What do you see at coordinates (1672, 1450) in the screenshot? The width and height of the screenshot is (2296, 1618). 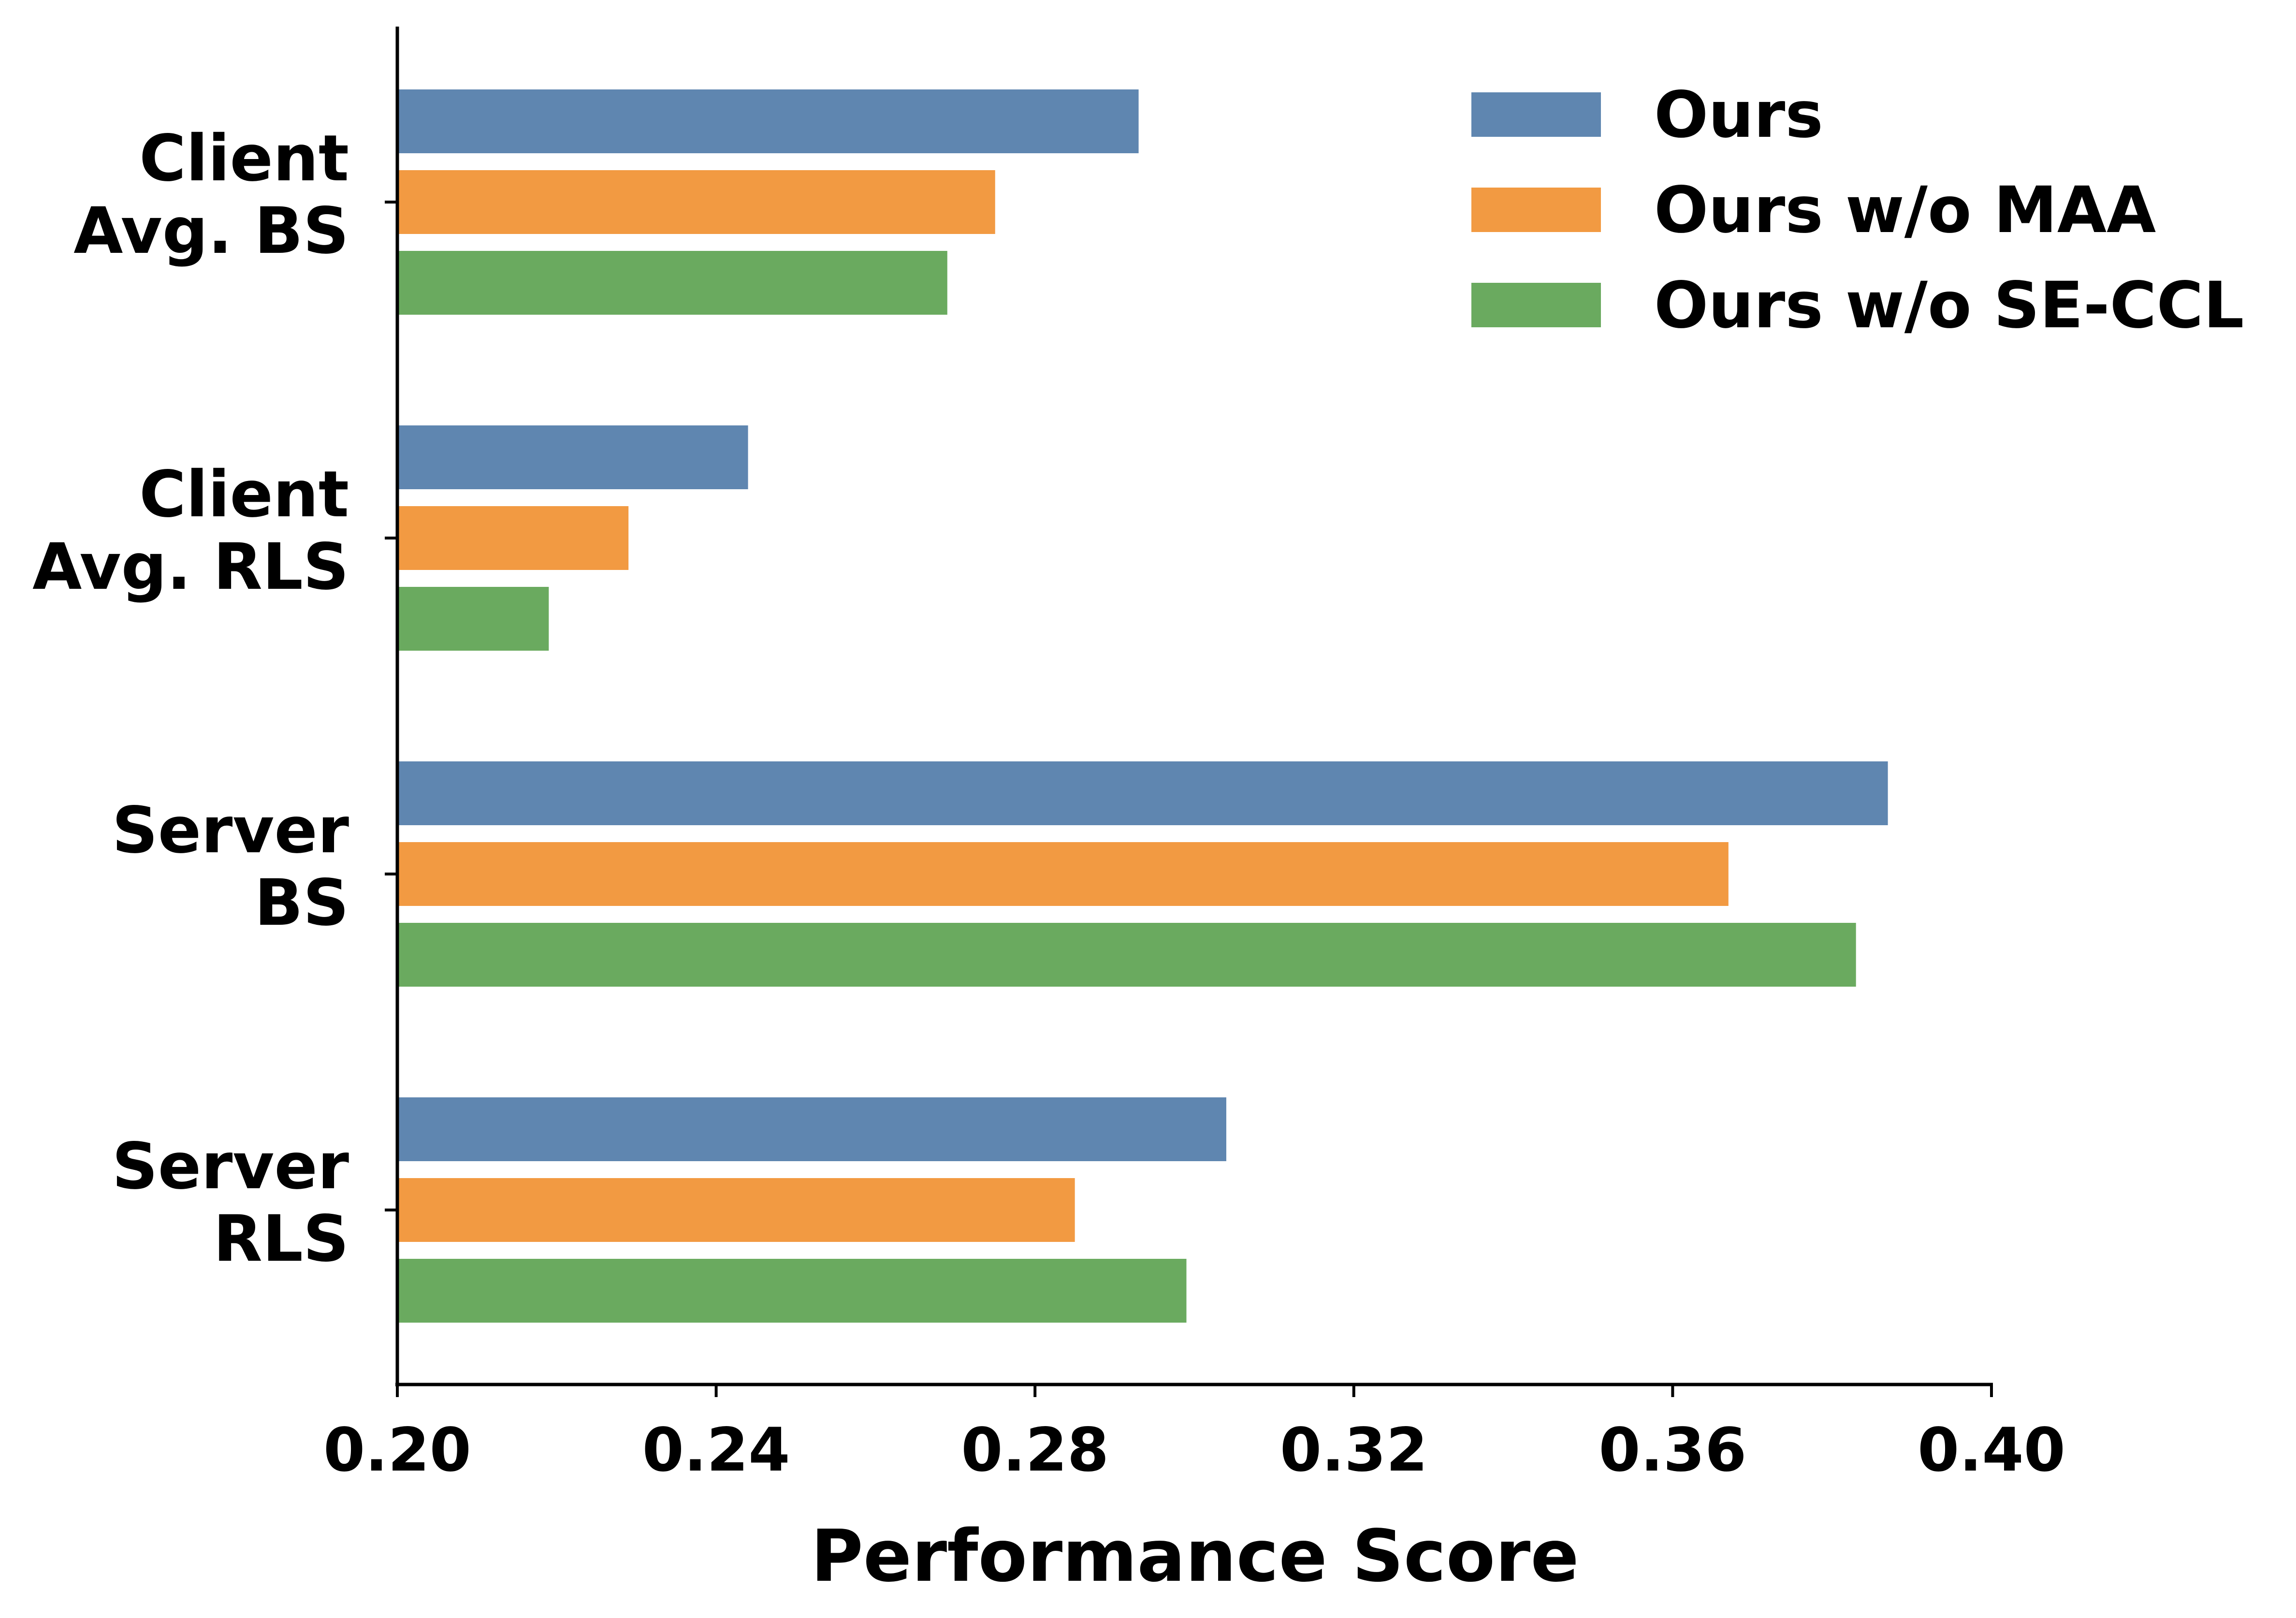 I see `x-tick-label: 0.36` at bounding box center [1672, 1450].